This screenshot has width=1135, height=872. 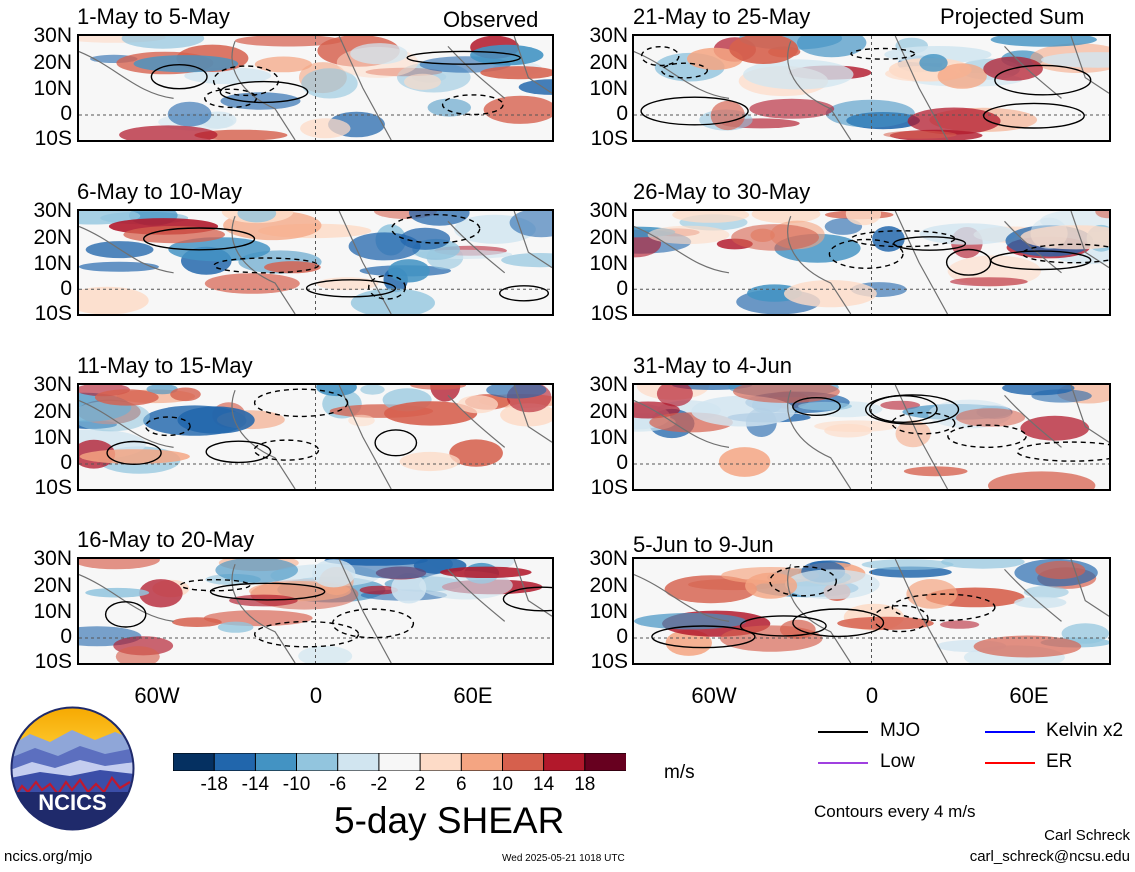 What do you see at coordinates (1012, 16) in the screenshot?
I see `projected-header: Projected Sum` at bounding box center [1012, 16].